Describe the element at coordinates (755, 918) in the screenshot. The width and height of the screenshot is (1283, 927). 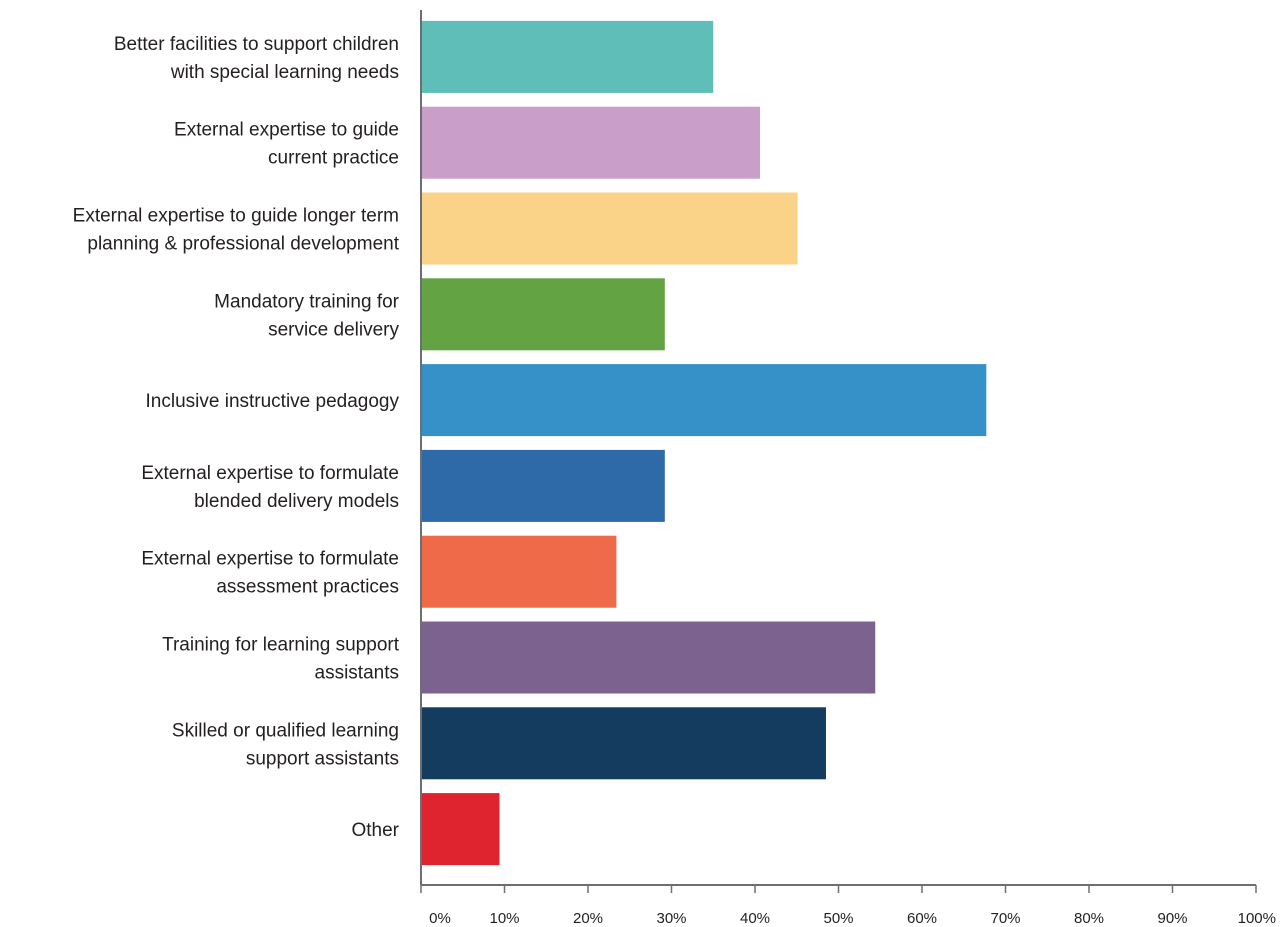
I see `x-tick-label: 40%` at that location.